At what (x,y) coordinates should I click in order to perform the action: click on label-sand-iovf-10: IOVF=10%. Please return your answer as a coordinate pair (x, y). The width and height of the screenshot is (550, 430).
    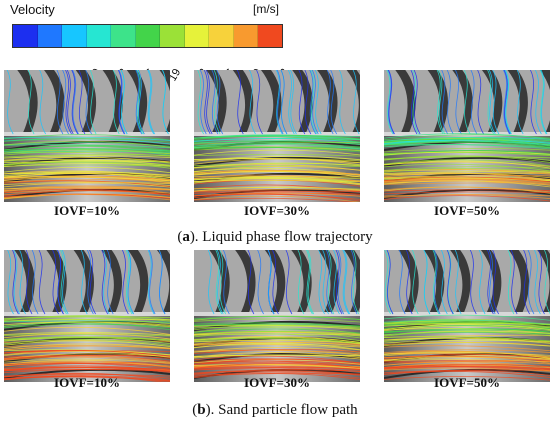
    Looking at the image, I should click on (87, 382).